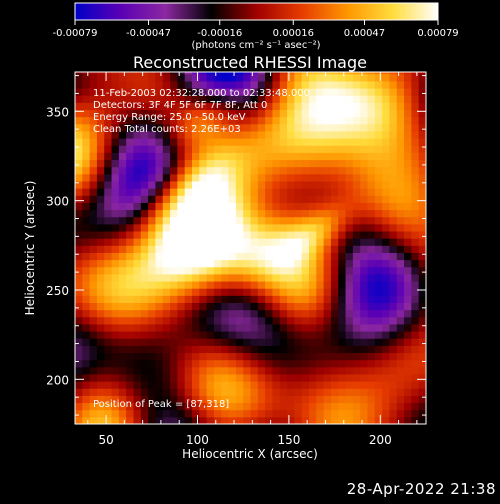 The image size is (500, 504). Describe the element at coordinates (256, 11) in the screenshot. I see `colorbar-frame` at that location.